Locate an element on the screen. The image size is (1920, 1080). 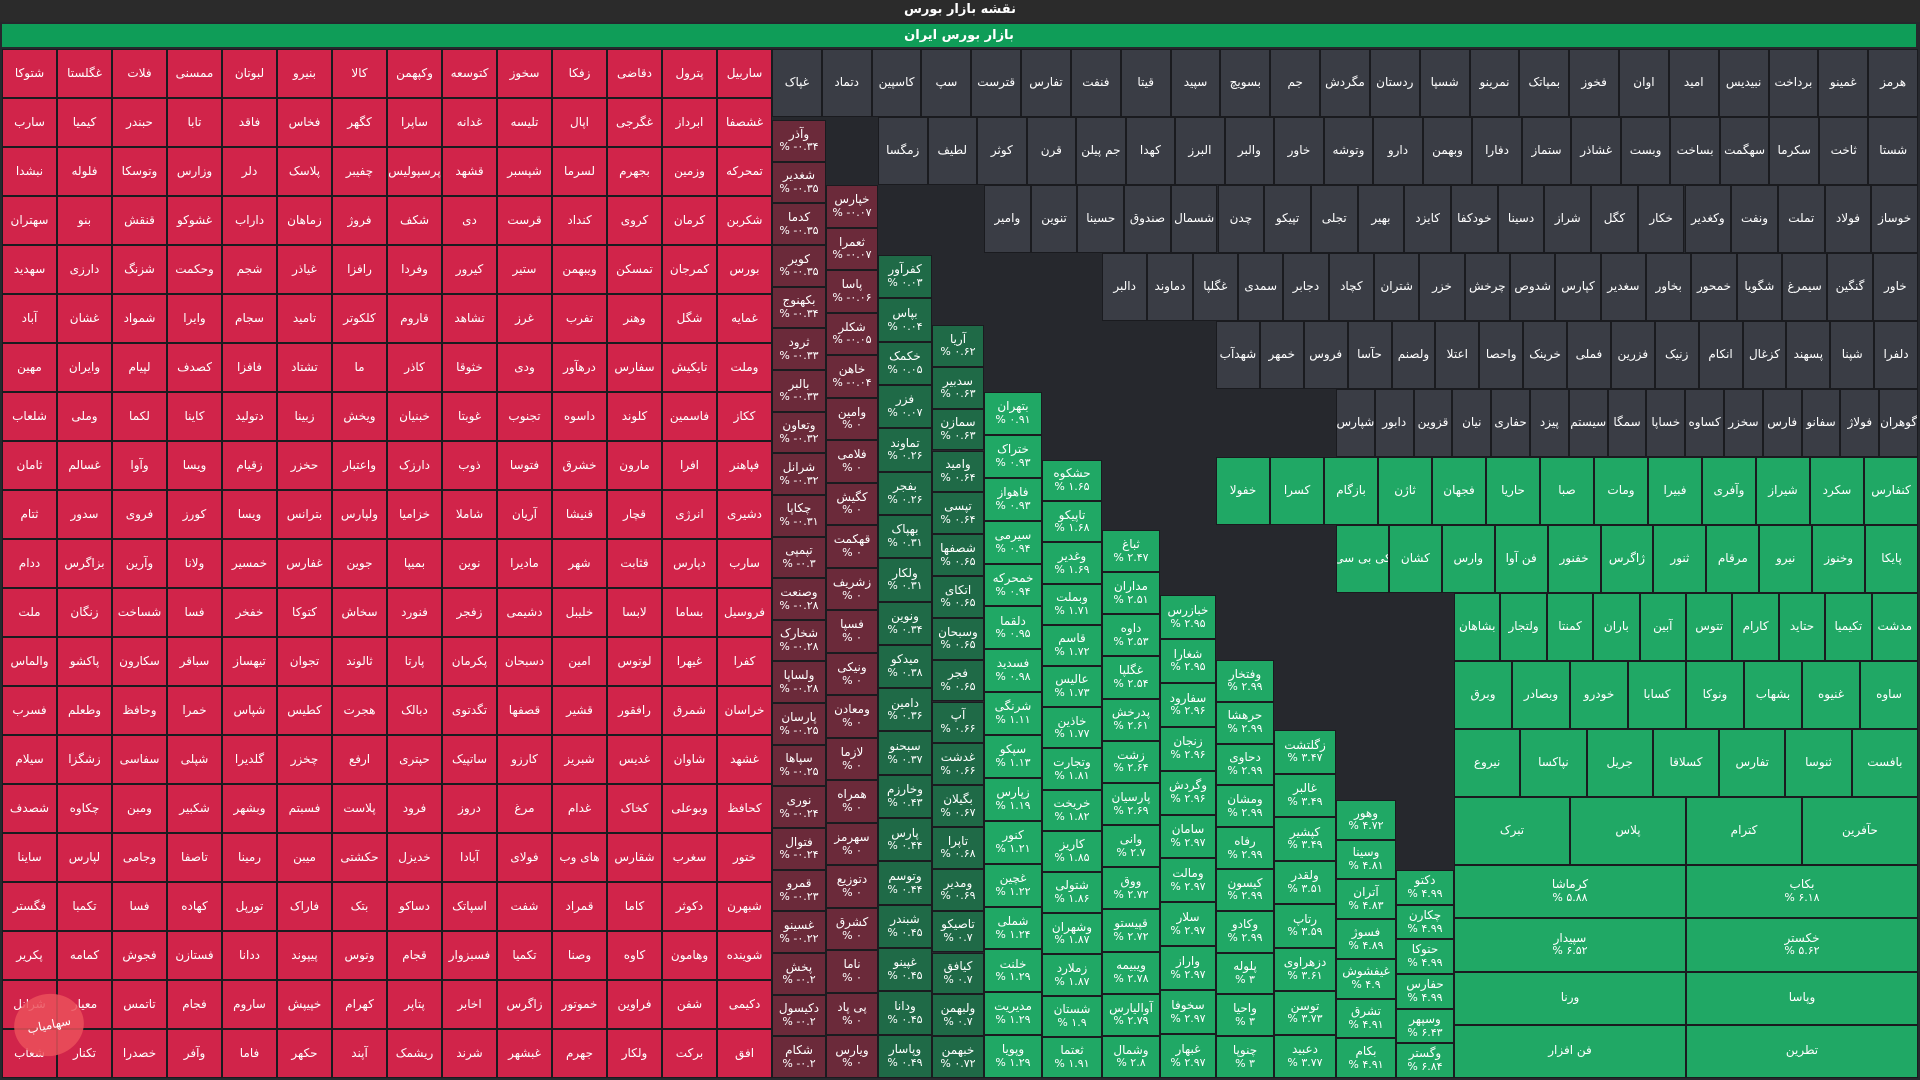
stock-tile: شکلر% -۰.۰۵ is located at coordinates (852, 334).